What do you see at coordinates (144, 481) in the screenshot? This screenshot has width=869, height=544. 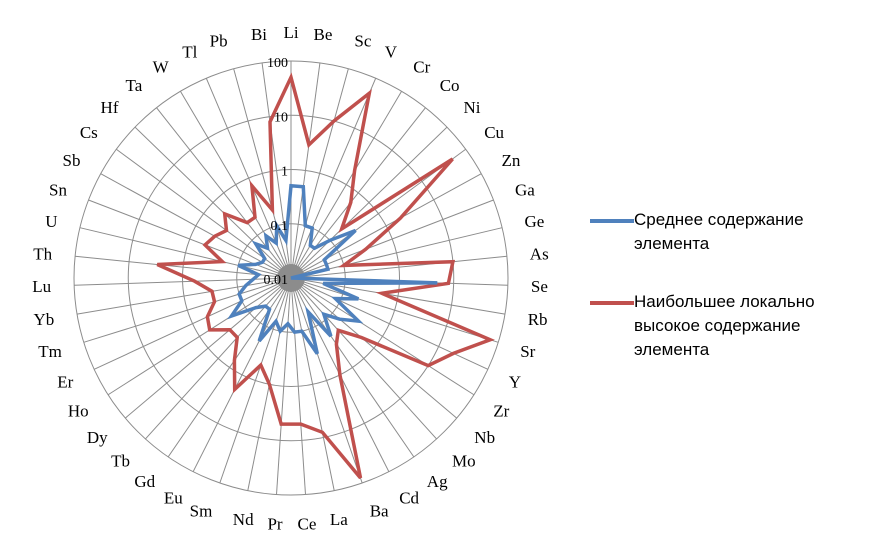 I see `category-label: Gd` at bounding box center [144, 481].